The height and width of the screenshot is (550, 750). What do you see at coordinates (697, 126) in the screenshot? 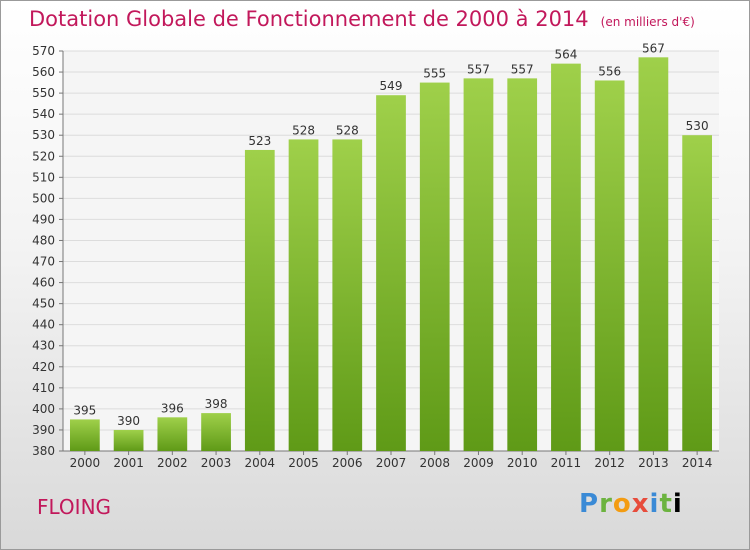
I see `data-label: 530` at bounding box center [697, 126].